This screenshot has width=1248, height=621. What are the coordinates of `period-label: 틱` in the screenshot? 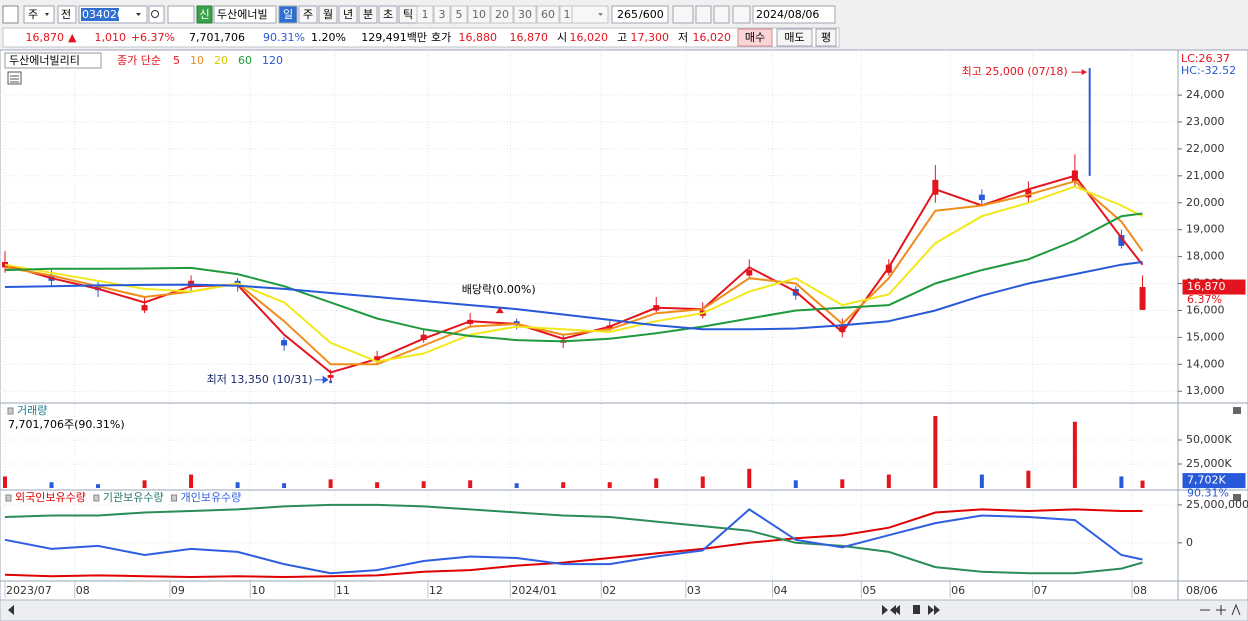 It's located at (408, 14).